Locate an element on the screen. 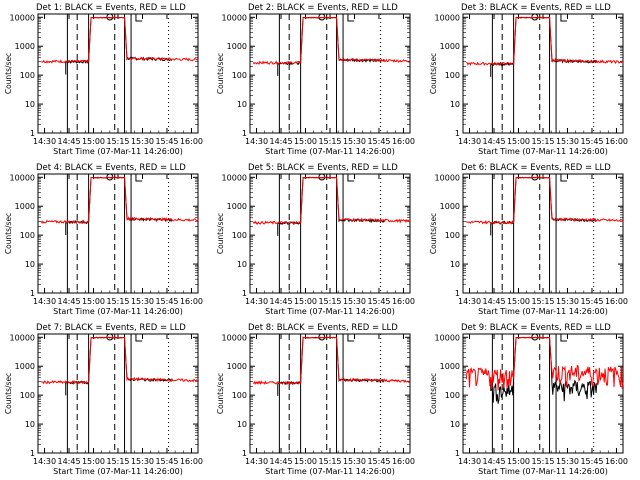 This screenshot has height=480, width=640. panel-title: Det 4: BLACK = Events, RED = LLD is located at coordinates (111, 168).